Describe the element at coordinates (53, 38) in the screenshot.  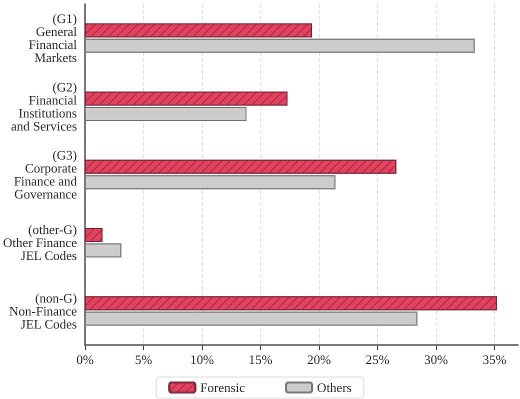
I see `y-tick-label: (G1) General Financial Markets` at that location.